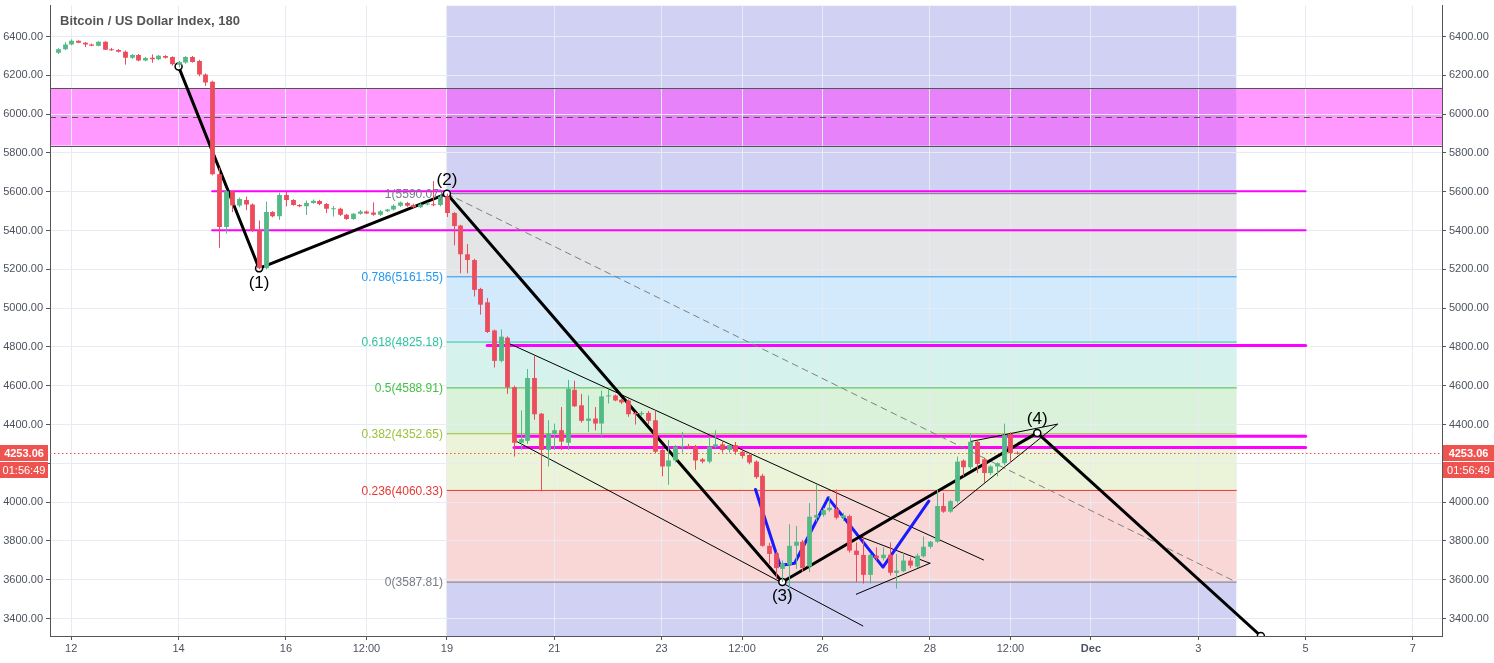  Describe the element at coordinates (24, 452) in the screenshot. I see `ref-line-label: 4253.06` at that location.